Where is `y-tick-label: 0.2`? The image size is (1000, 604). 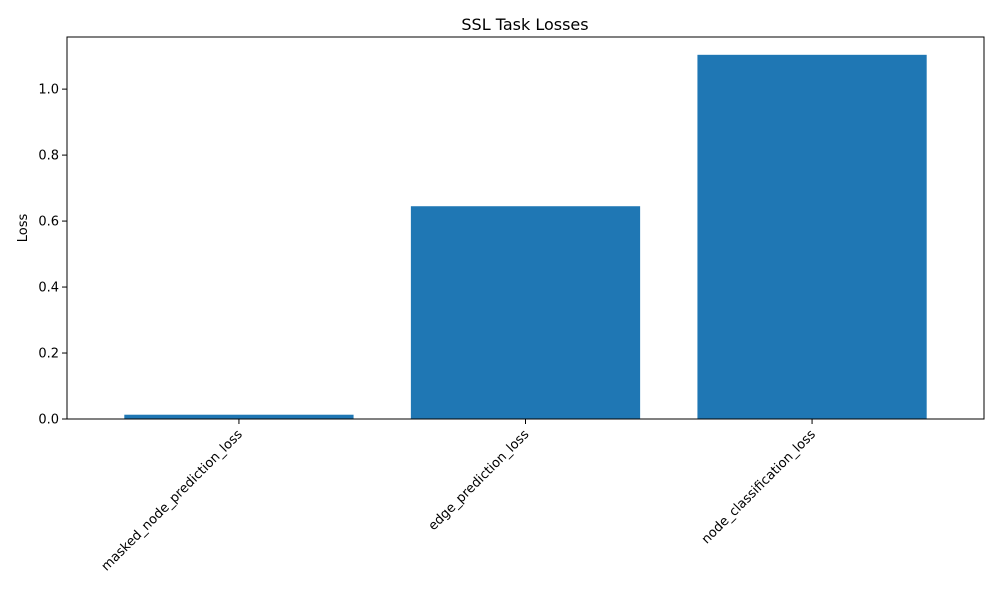 y-tick-label: 0.2 is located at coordinates (48, 354).